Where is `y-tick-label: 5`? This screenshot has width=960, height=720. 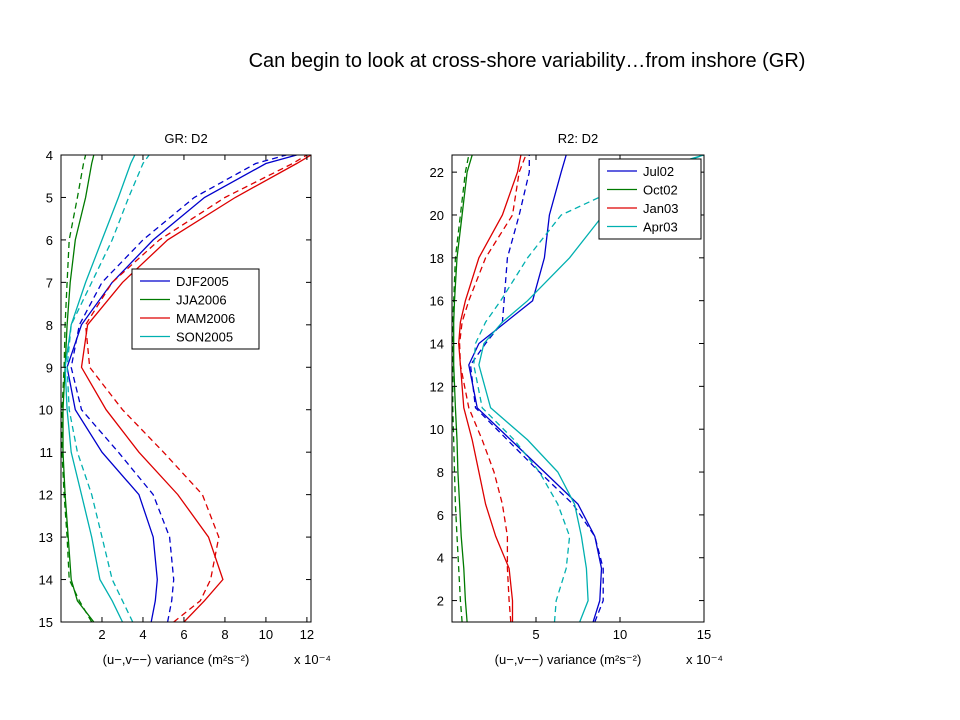 y-tick-label: 5 is located at coordinates (49, 197).